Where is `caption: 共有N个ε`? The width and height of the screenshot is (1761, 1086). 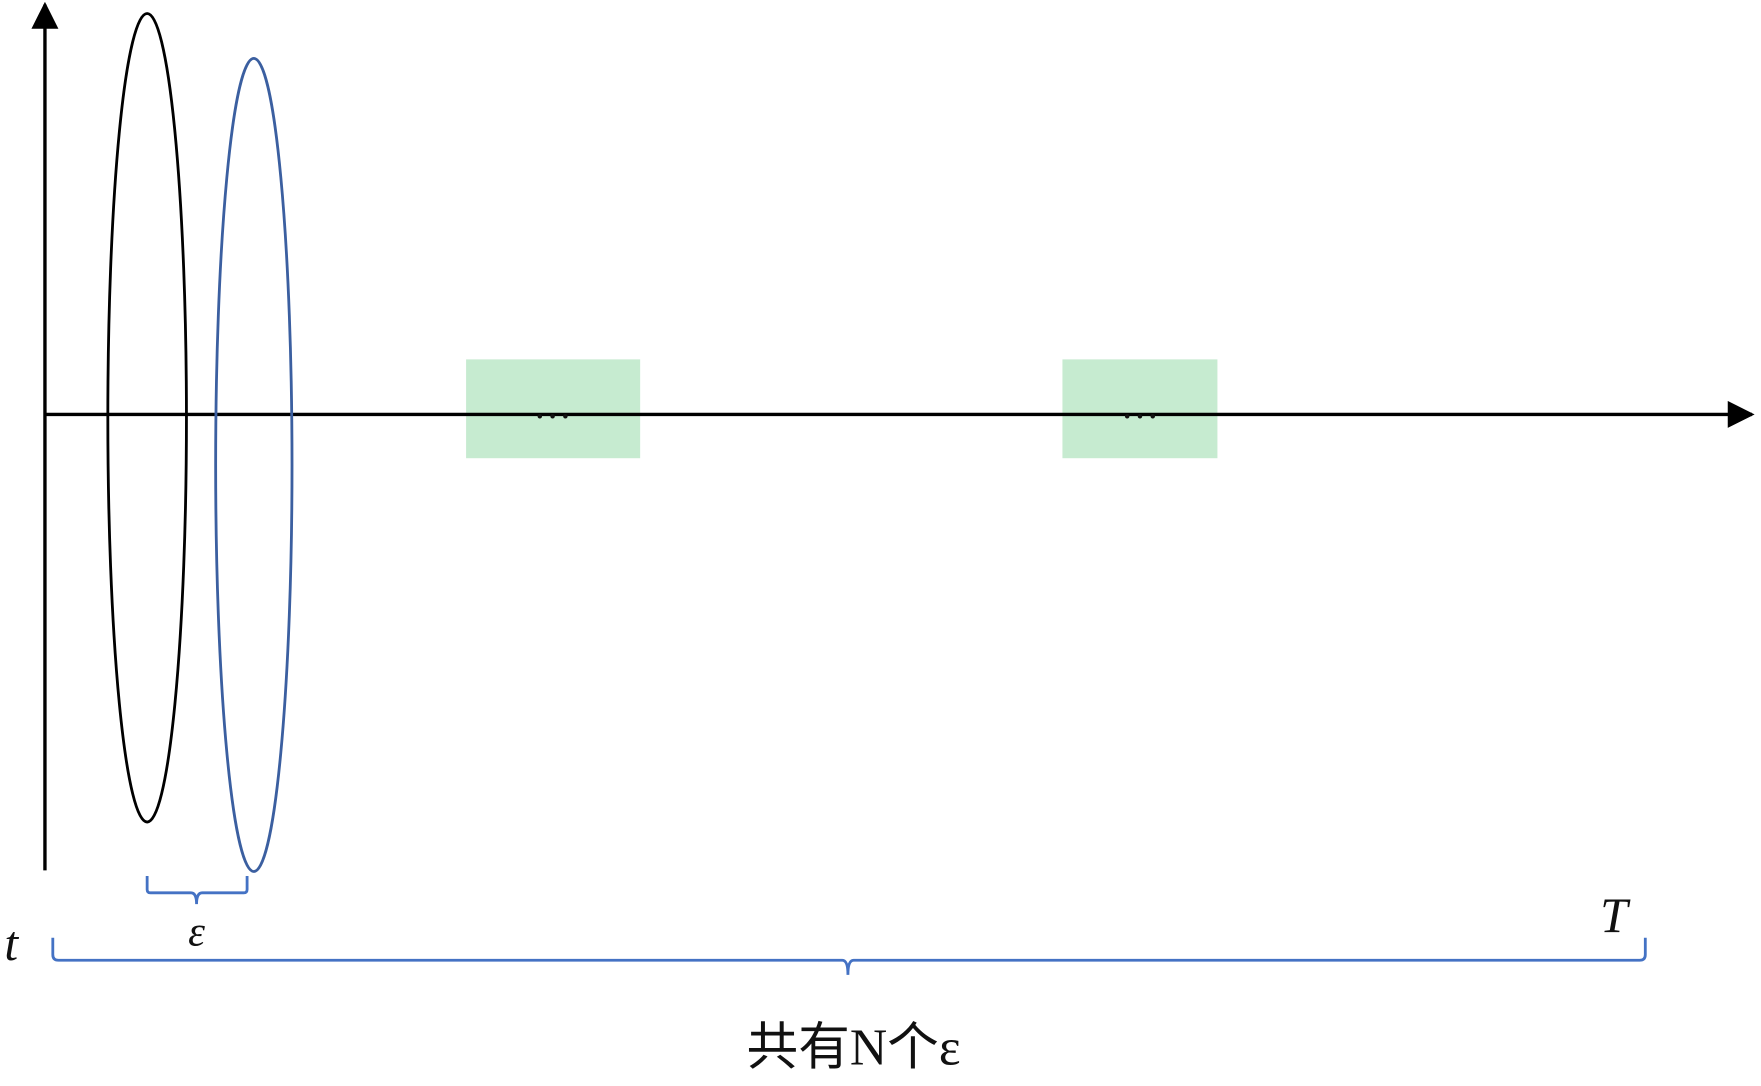
caption: 共有N个ε is located at coordinates (854, 1048).